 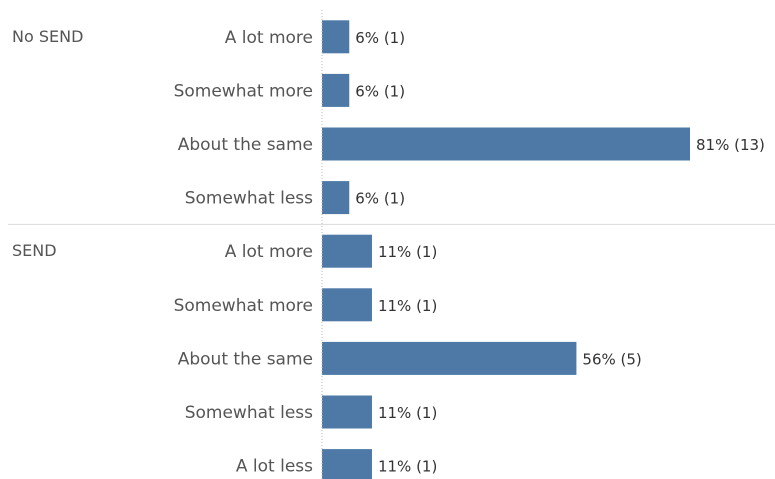 What do you see at coordinates (274, 467) in the screenshot?
I see `category-label: A lot less` at bounding box center [274, 467].